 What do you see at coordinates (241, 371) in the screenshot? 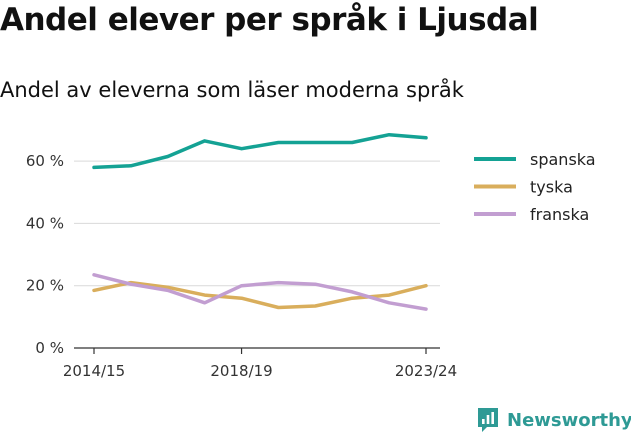
I see `x-tick-label: 2018/19` at bounding box center [241, 371].